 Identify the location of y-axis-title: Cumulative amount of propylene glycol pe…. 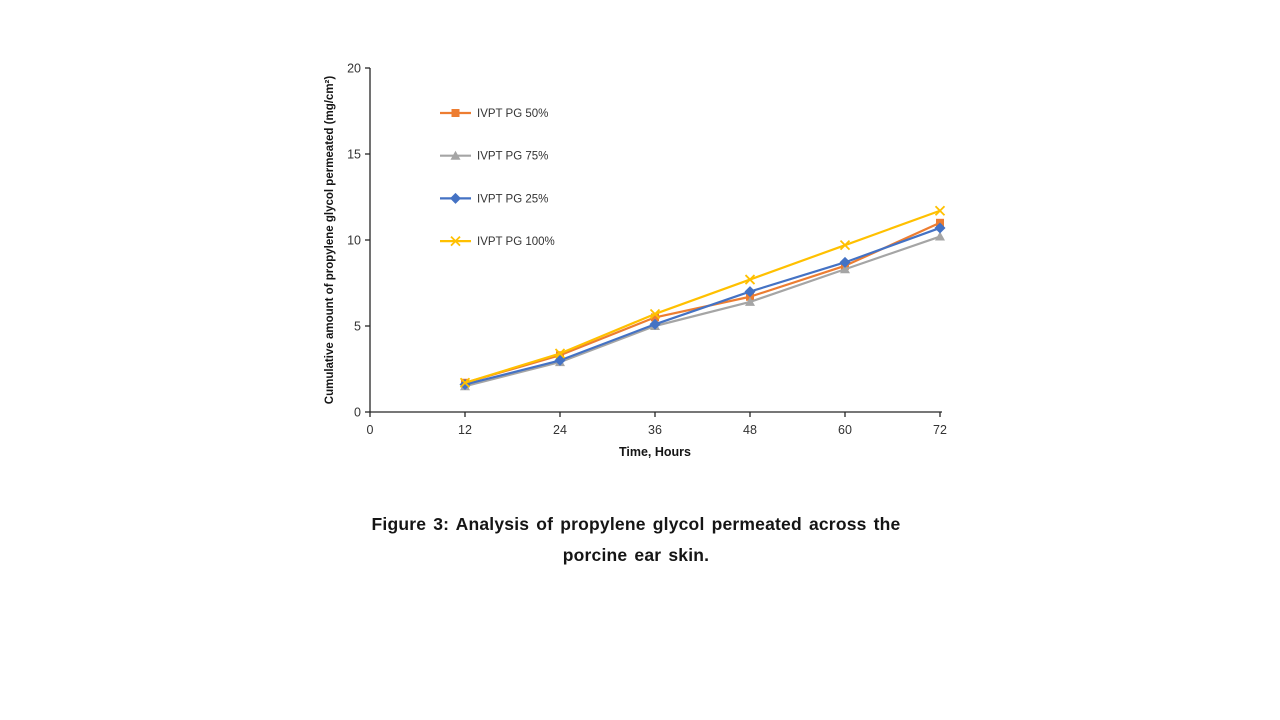
(330, 240).